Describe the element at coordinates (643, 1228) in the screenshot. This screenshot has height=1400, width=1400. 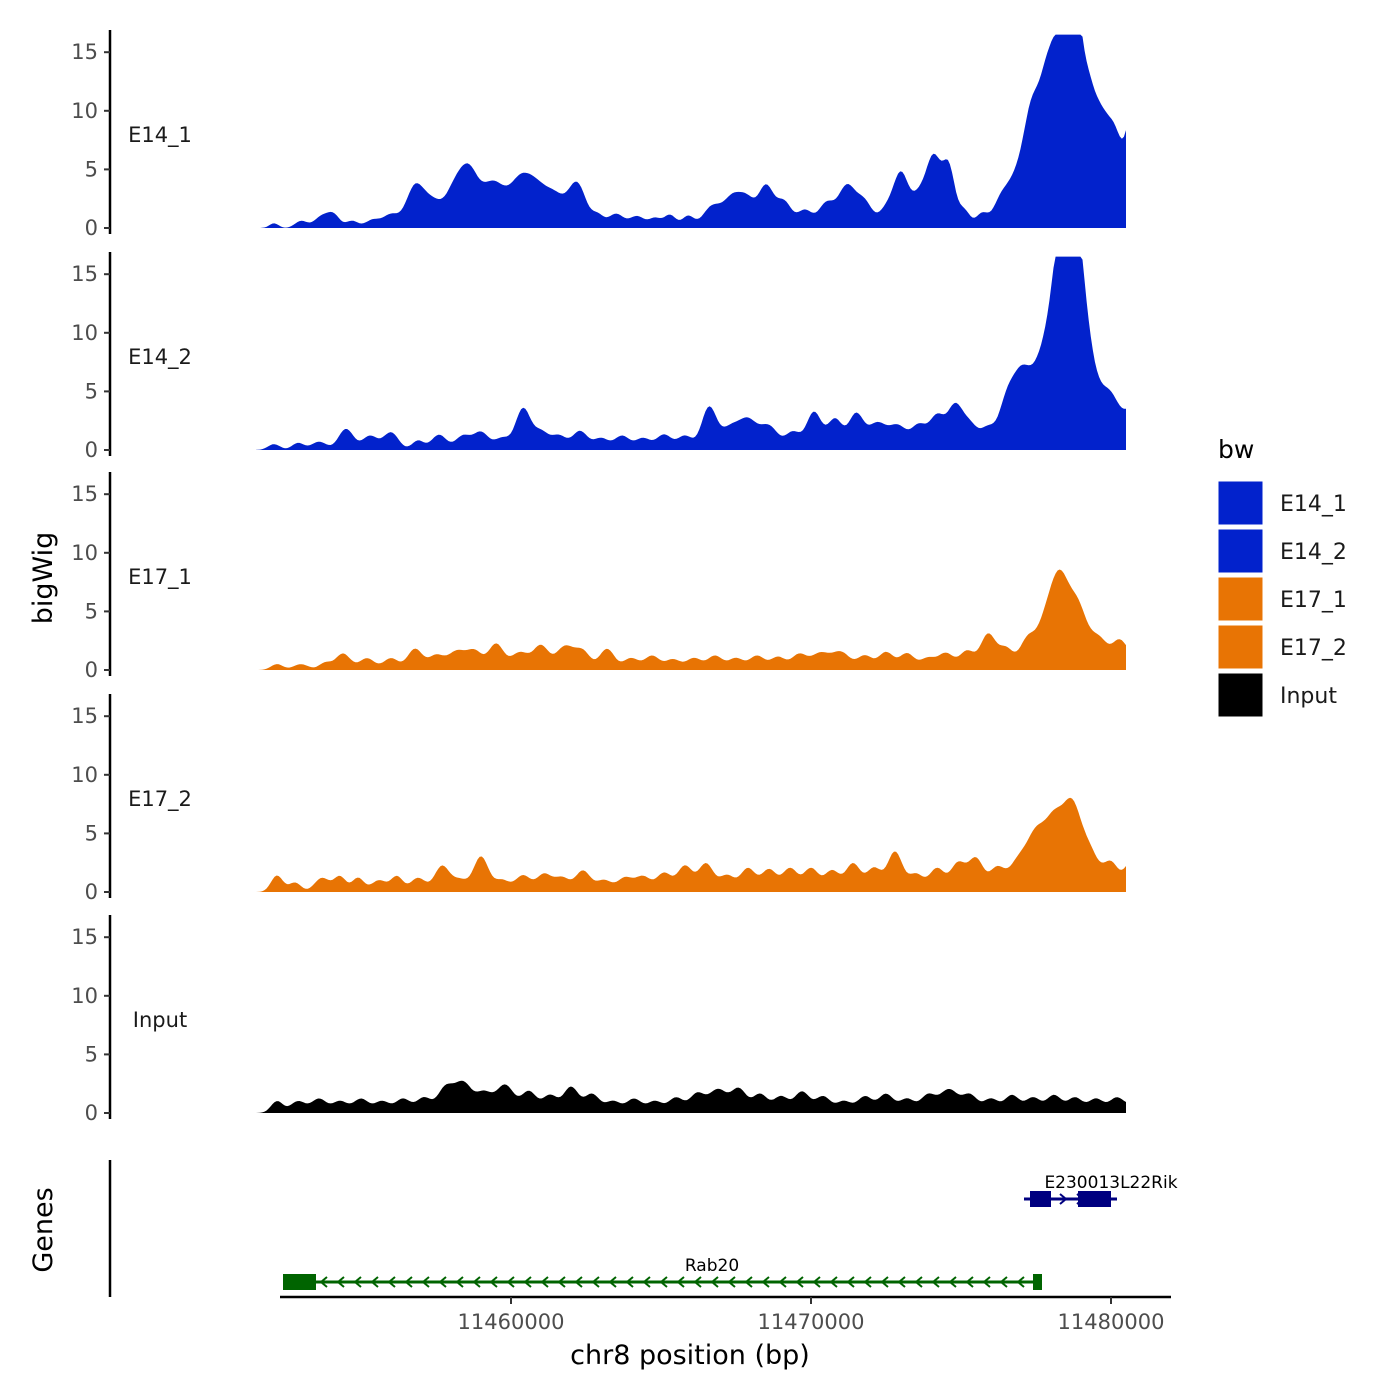
I see `genes-layer: Rab20 E230013L22Rik` at that location.